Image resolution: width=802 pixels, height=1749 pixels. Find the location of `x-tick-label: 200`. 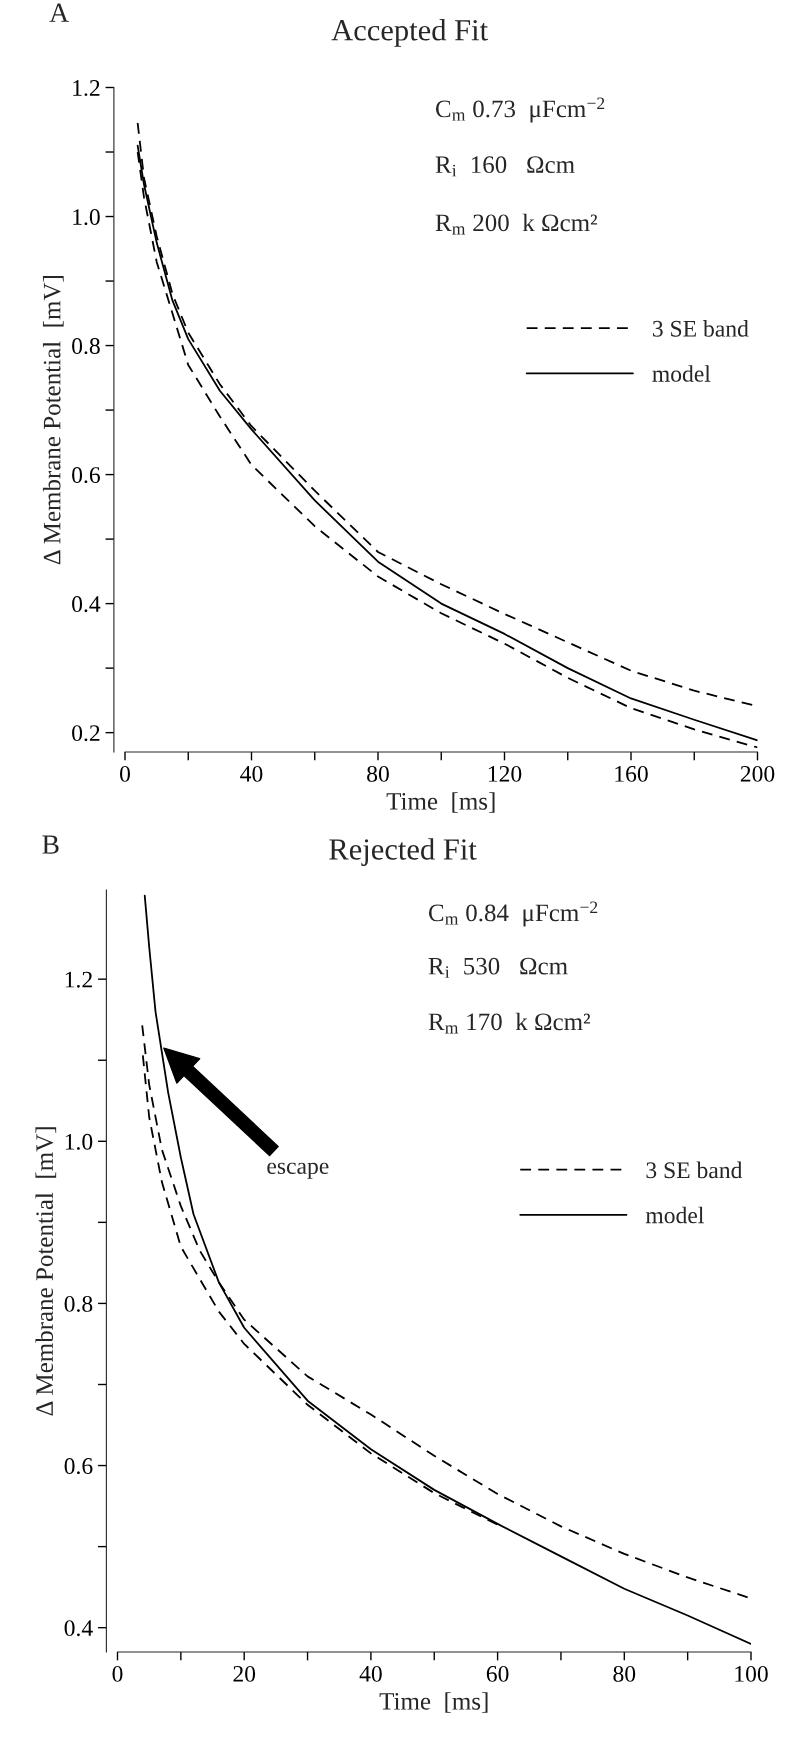

x-tick-label: 200 is located at coordinates (757, 773).